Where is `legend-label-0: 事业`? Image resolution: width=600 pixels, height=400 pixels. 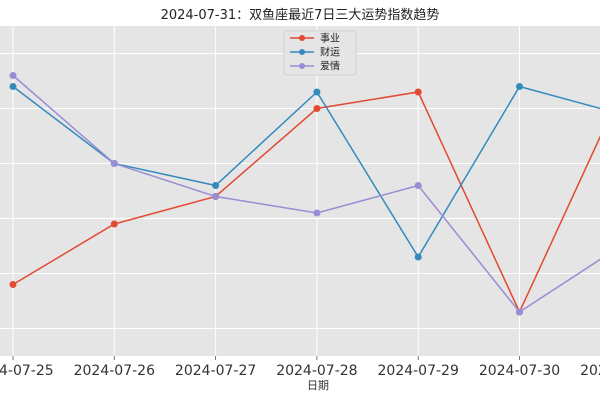
legend-label-0: 事业 is located at coordinates (330, 38).